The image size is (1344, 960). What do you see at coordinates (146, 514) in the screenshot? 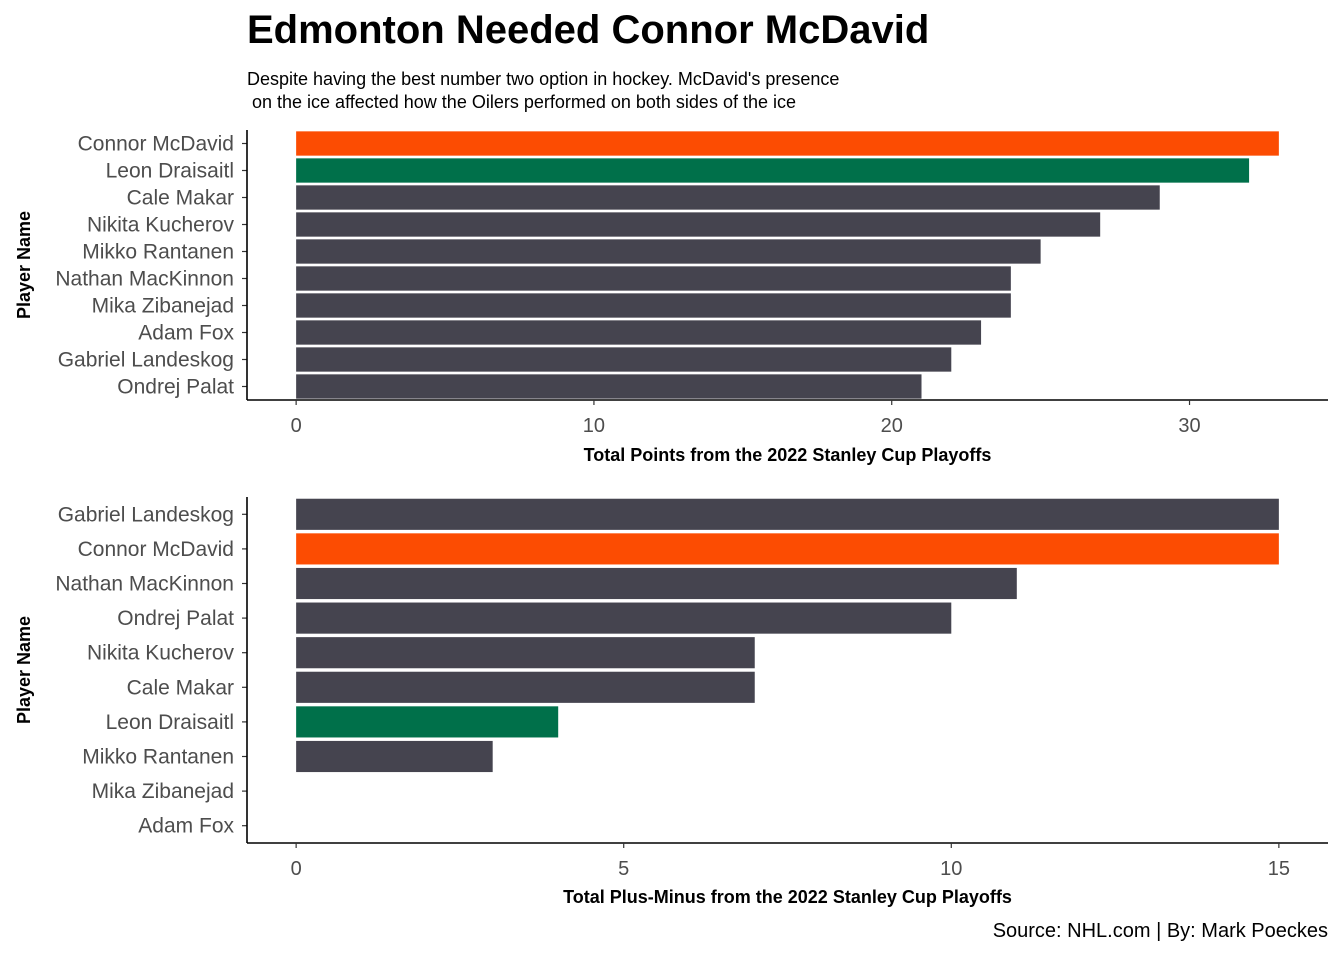
I see `plus-minus-category-label: Gabriel Landeskog` at bounding box center [146, 514].